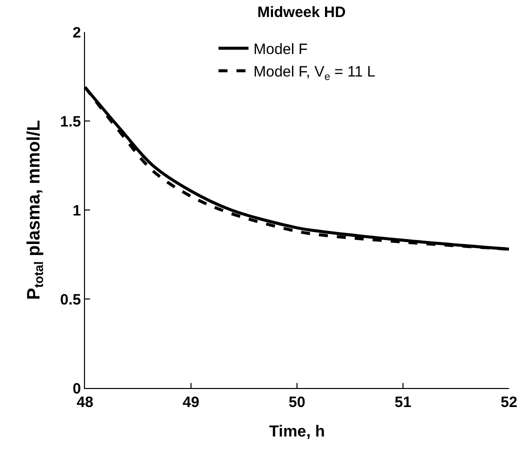  Describe the element at coordinates (191, 402) in the screenshot. I see `x-tick-label: 49` at that location.